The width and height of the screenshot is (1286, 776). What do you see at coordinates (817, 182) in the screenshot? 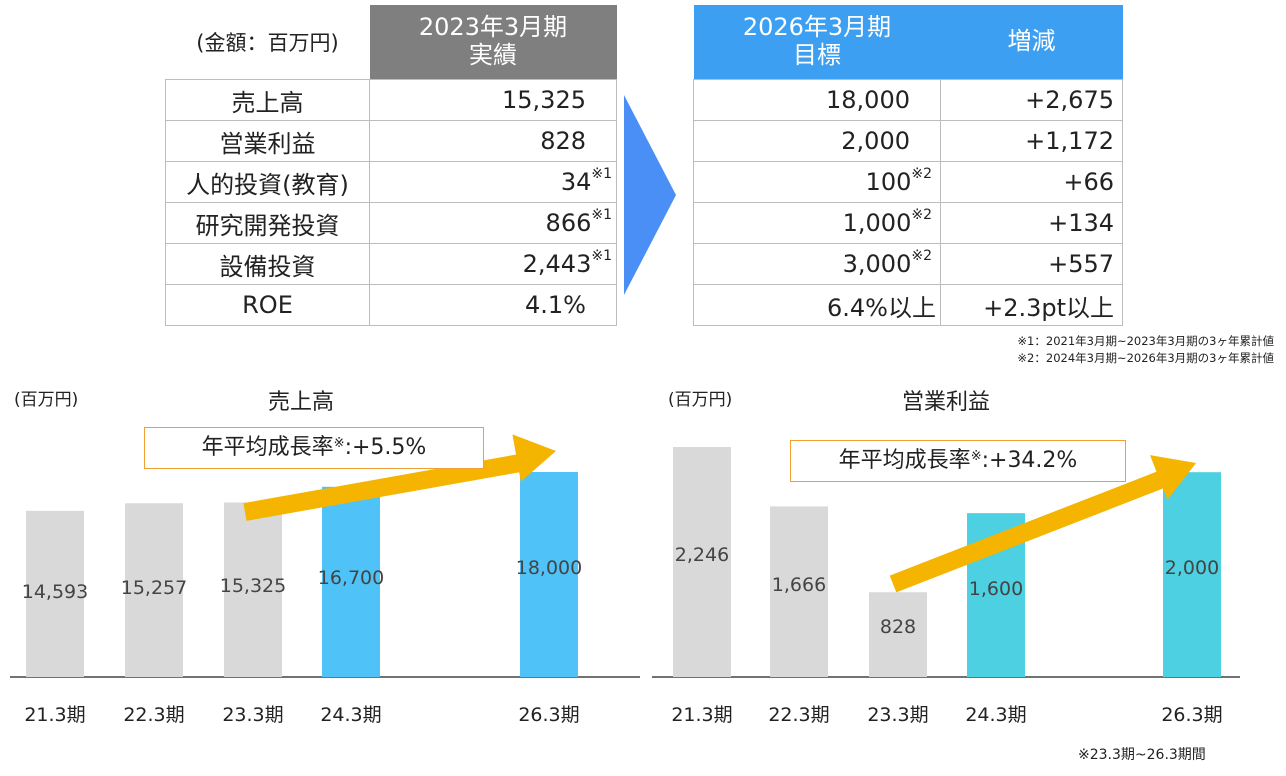
I see `target-value: 100※2` at bounding box center [817, 182].